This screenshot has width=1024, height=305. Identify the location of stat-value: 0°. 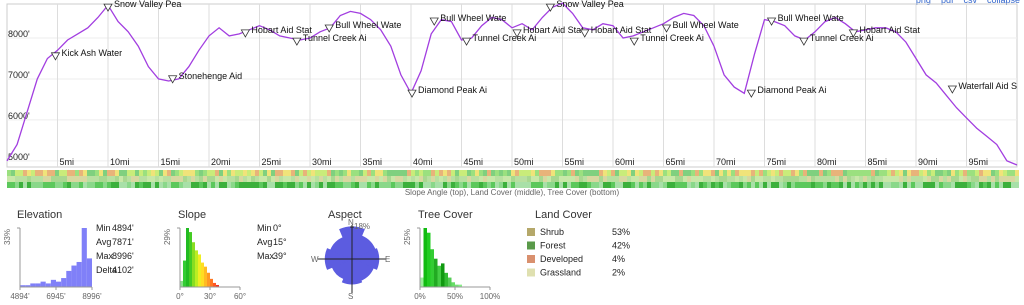
(277, 228).